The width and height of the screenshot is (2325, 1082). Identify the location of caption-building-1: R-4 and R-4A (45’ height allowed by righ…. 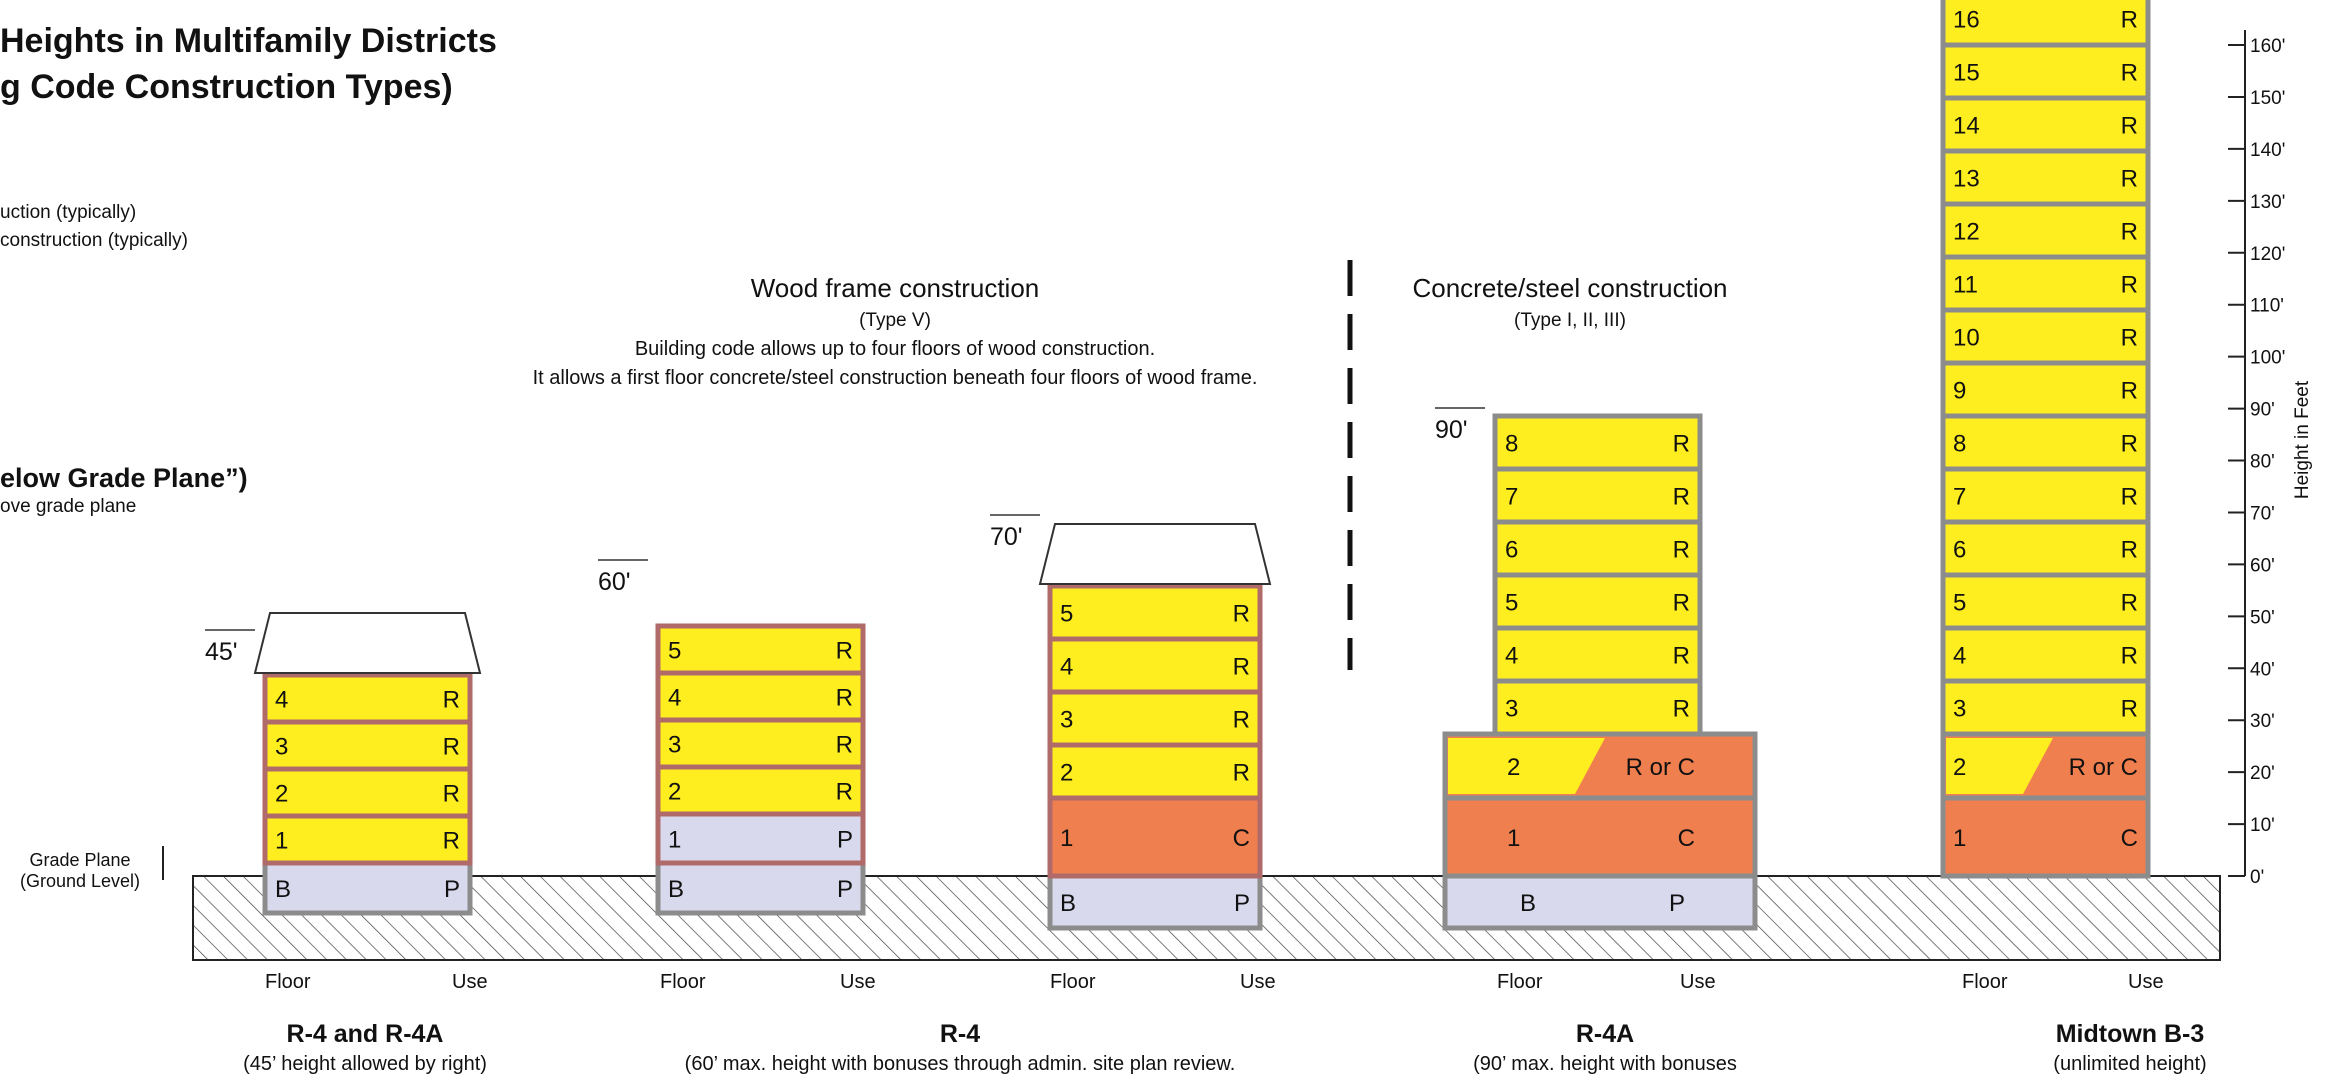
(365, 1048).